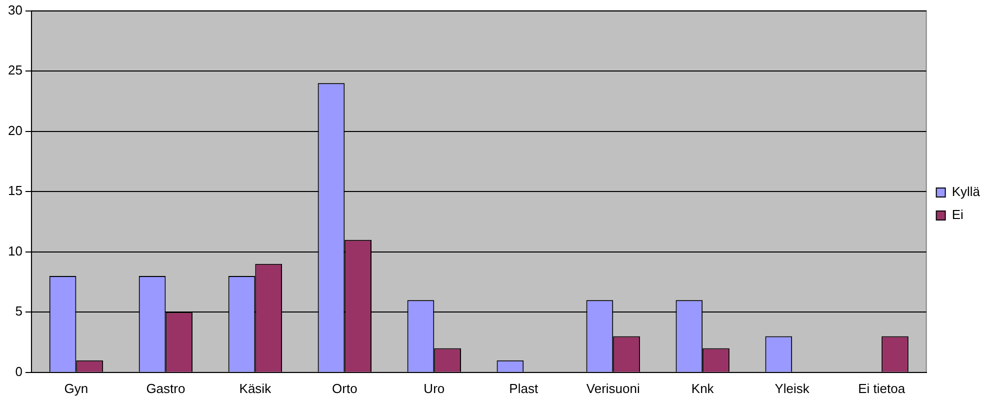  Describe the element at coordinates (523, 388) in the screenshot. I see `x-tick-label: Plast` at that location.